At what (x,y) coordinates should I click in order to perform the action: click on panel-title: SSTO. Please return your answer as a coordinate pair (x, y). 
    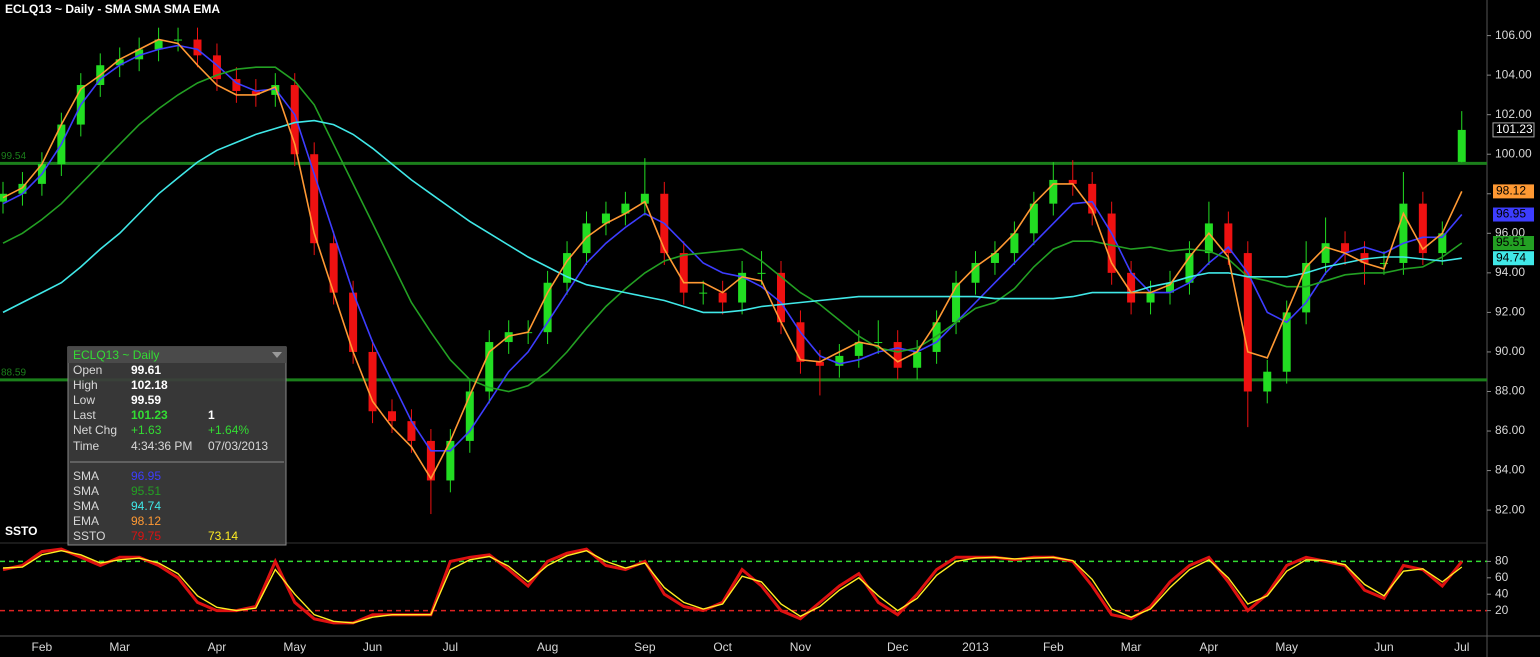
    Looking at the image, I should click on (21, 531).